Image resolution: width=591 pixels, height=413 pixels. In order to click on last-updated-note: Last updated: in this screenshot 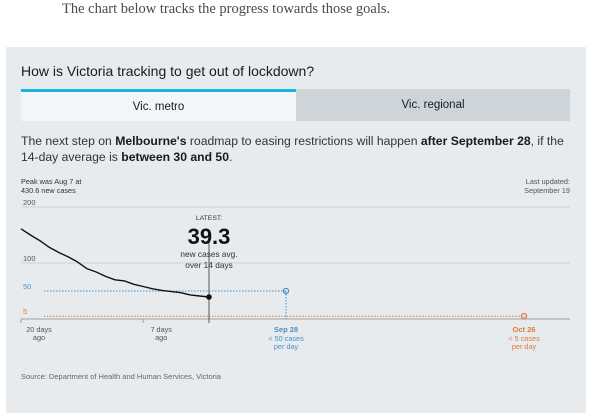, I will do `click(548, 181)`.